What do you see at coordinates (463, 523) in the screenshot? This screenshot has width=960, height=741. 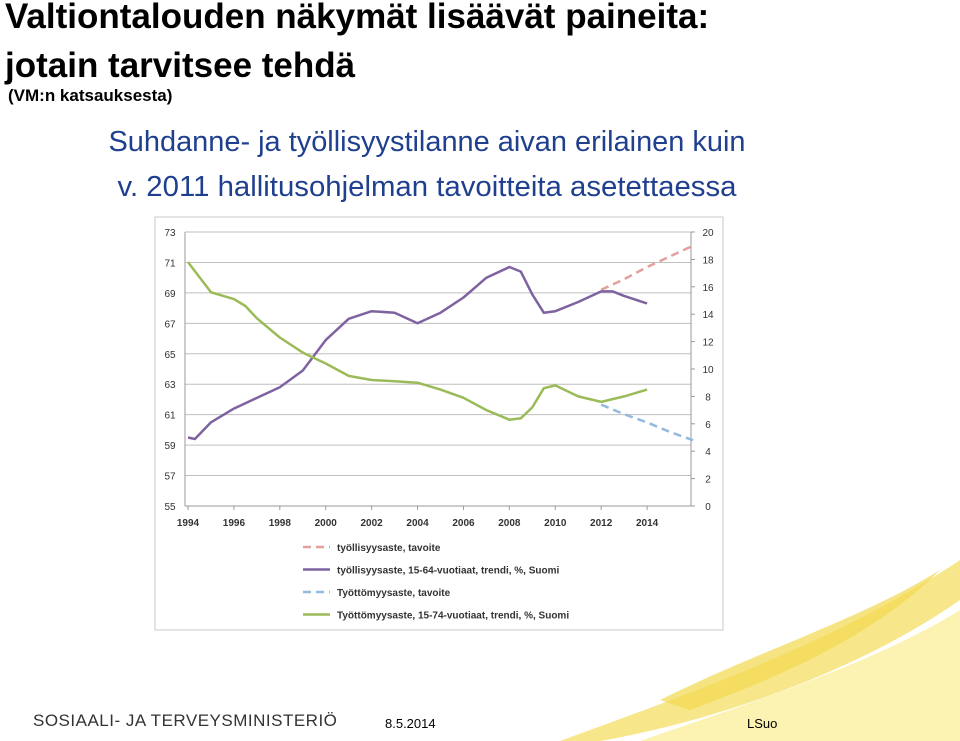 I see `x-tick-label: 2006` at bounding box center [463, 523].